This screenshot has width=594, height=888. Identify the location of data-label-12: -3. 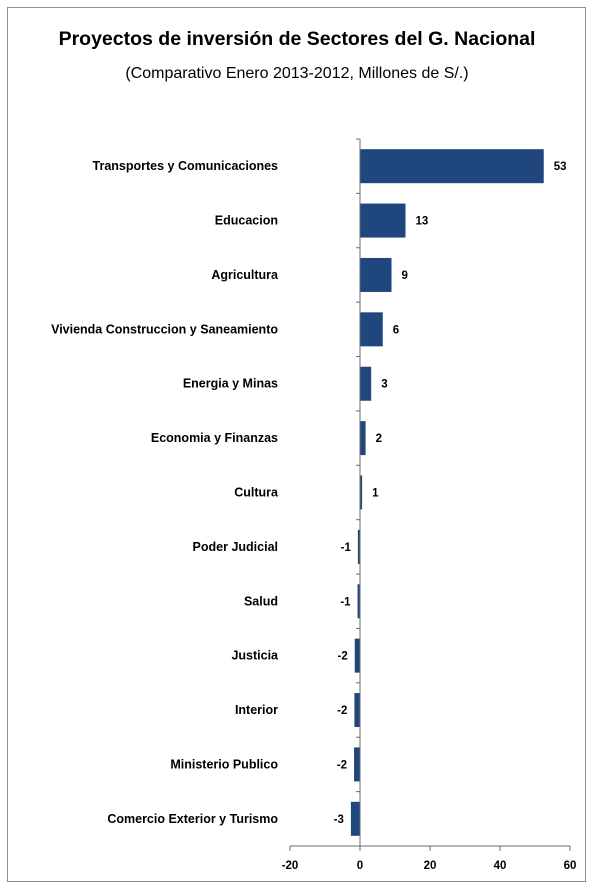
(339, 820).